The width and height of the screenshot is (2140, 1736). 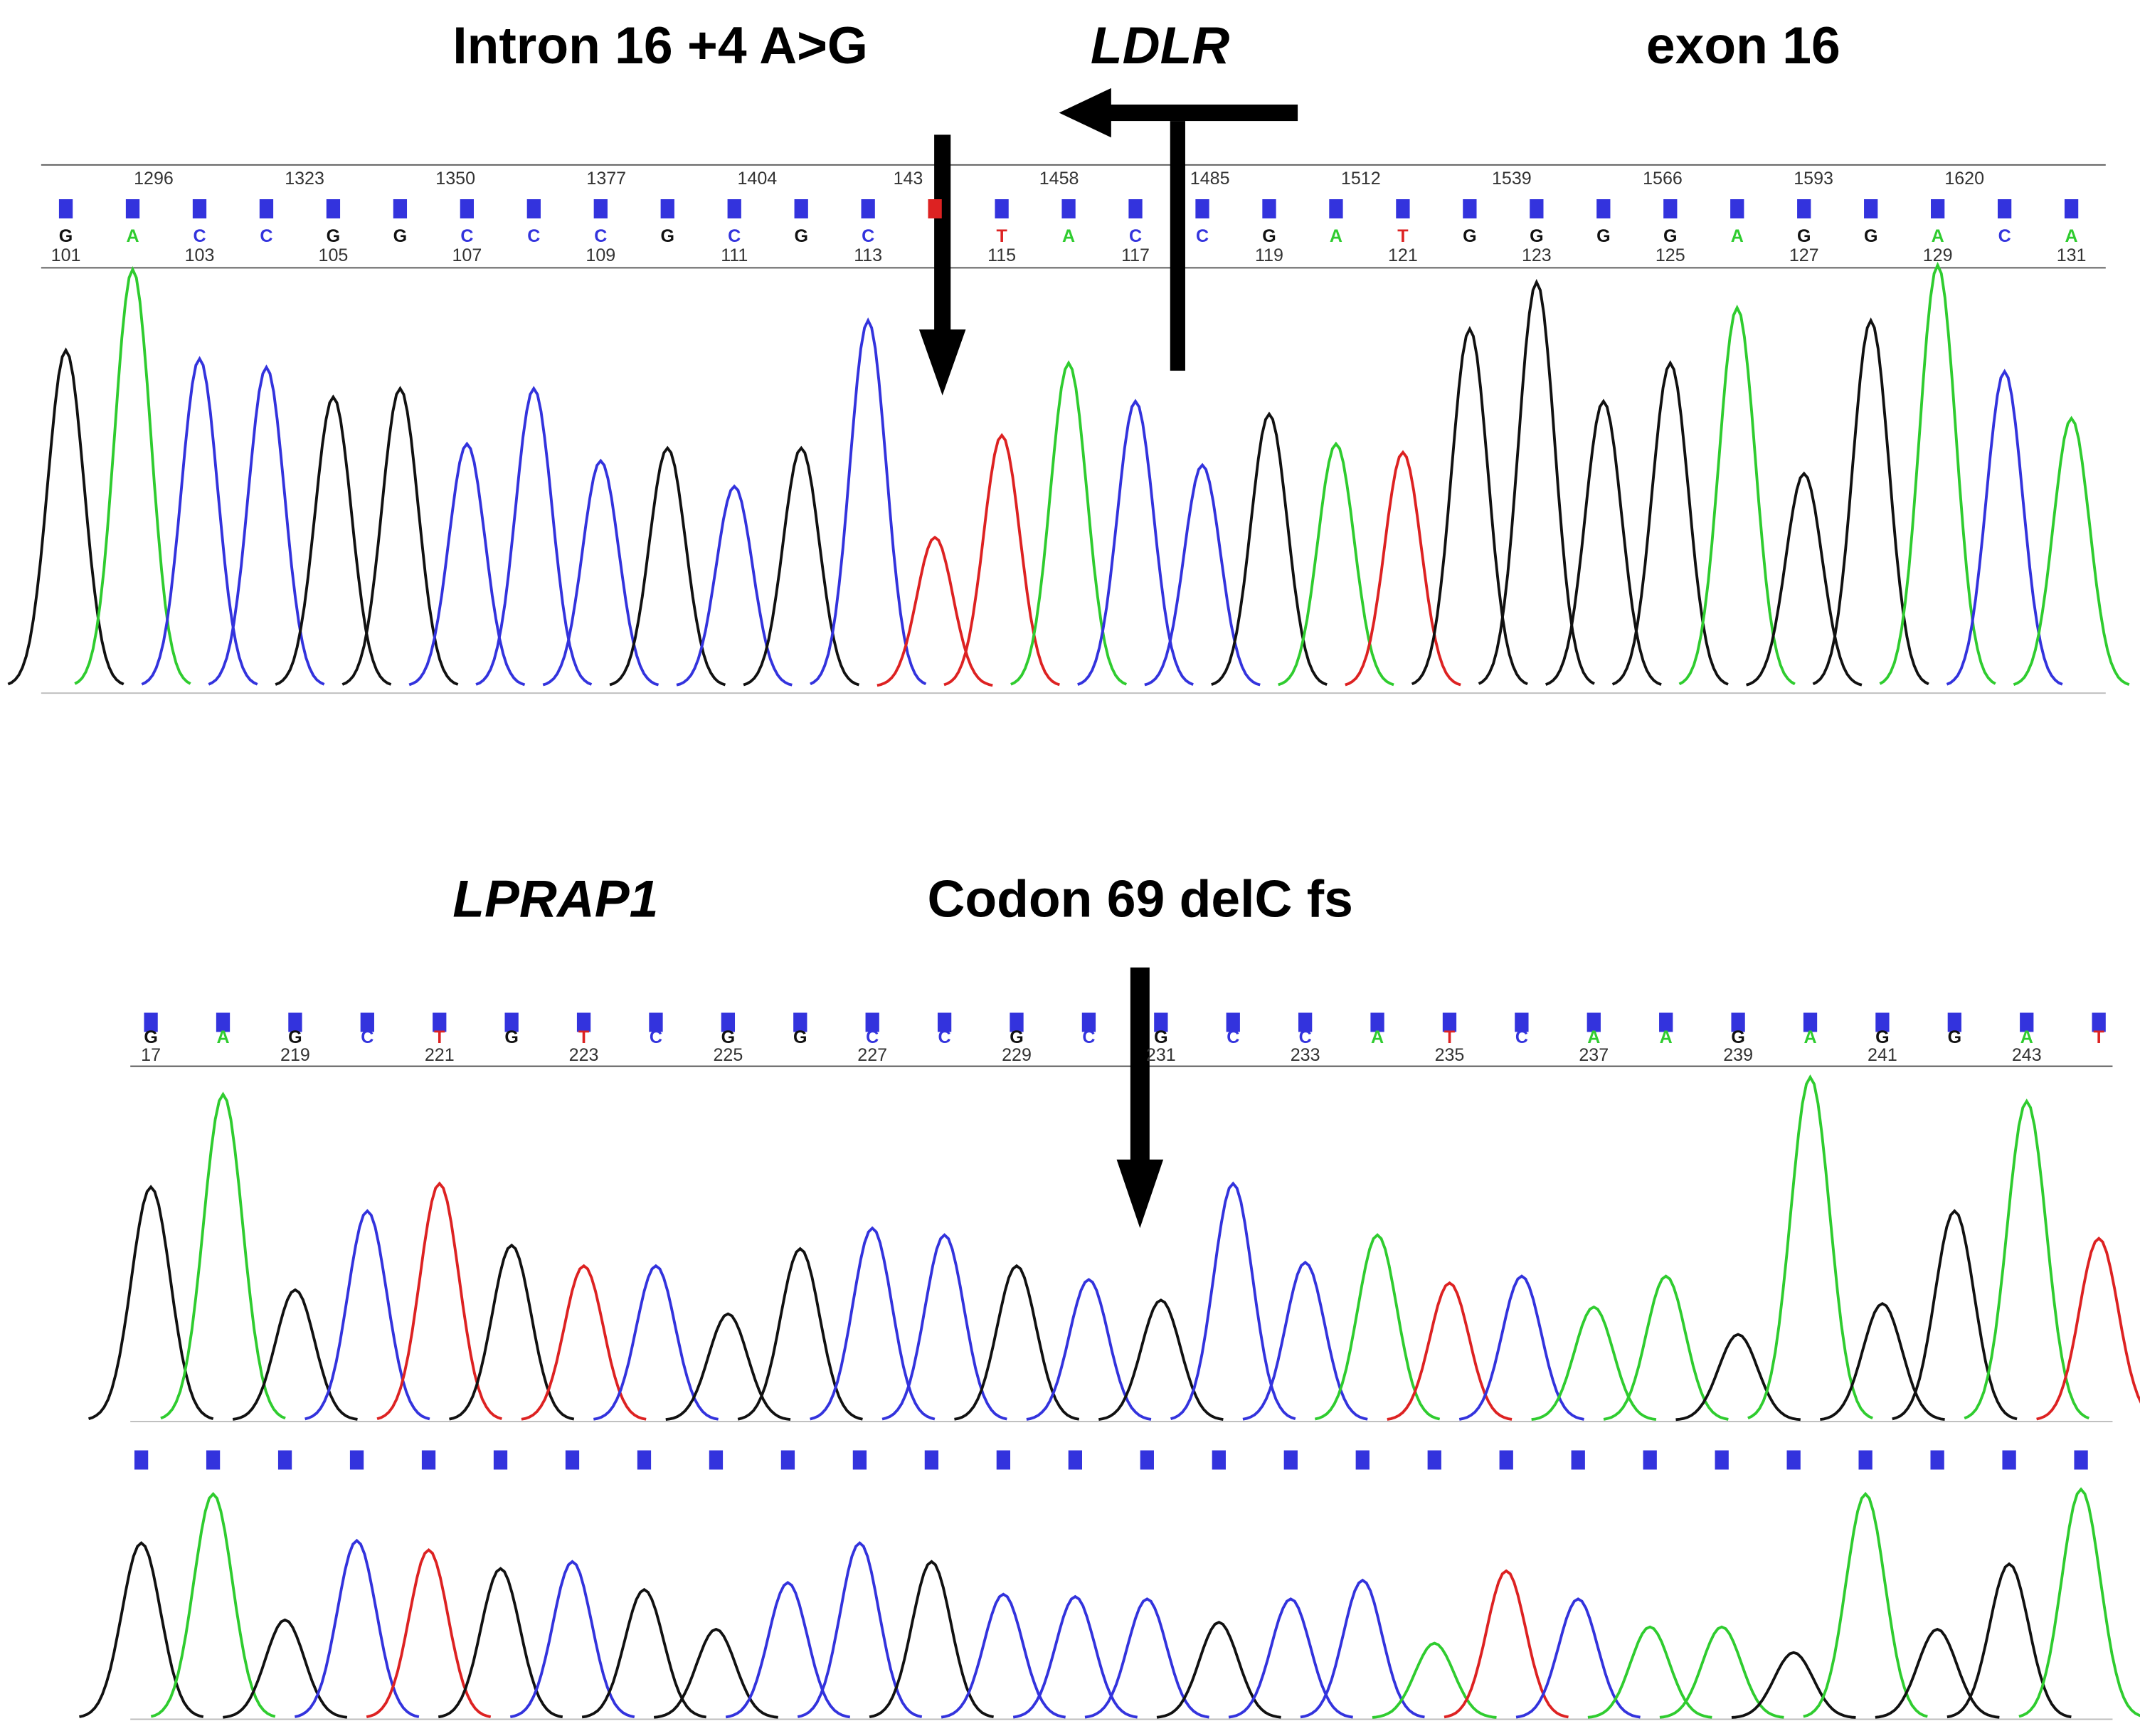 I want to click on base-index: 129, so click(x=1938, y=255).